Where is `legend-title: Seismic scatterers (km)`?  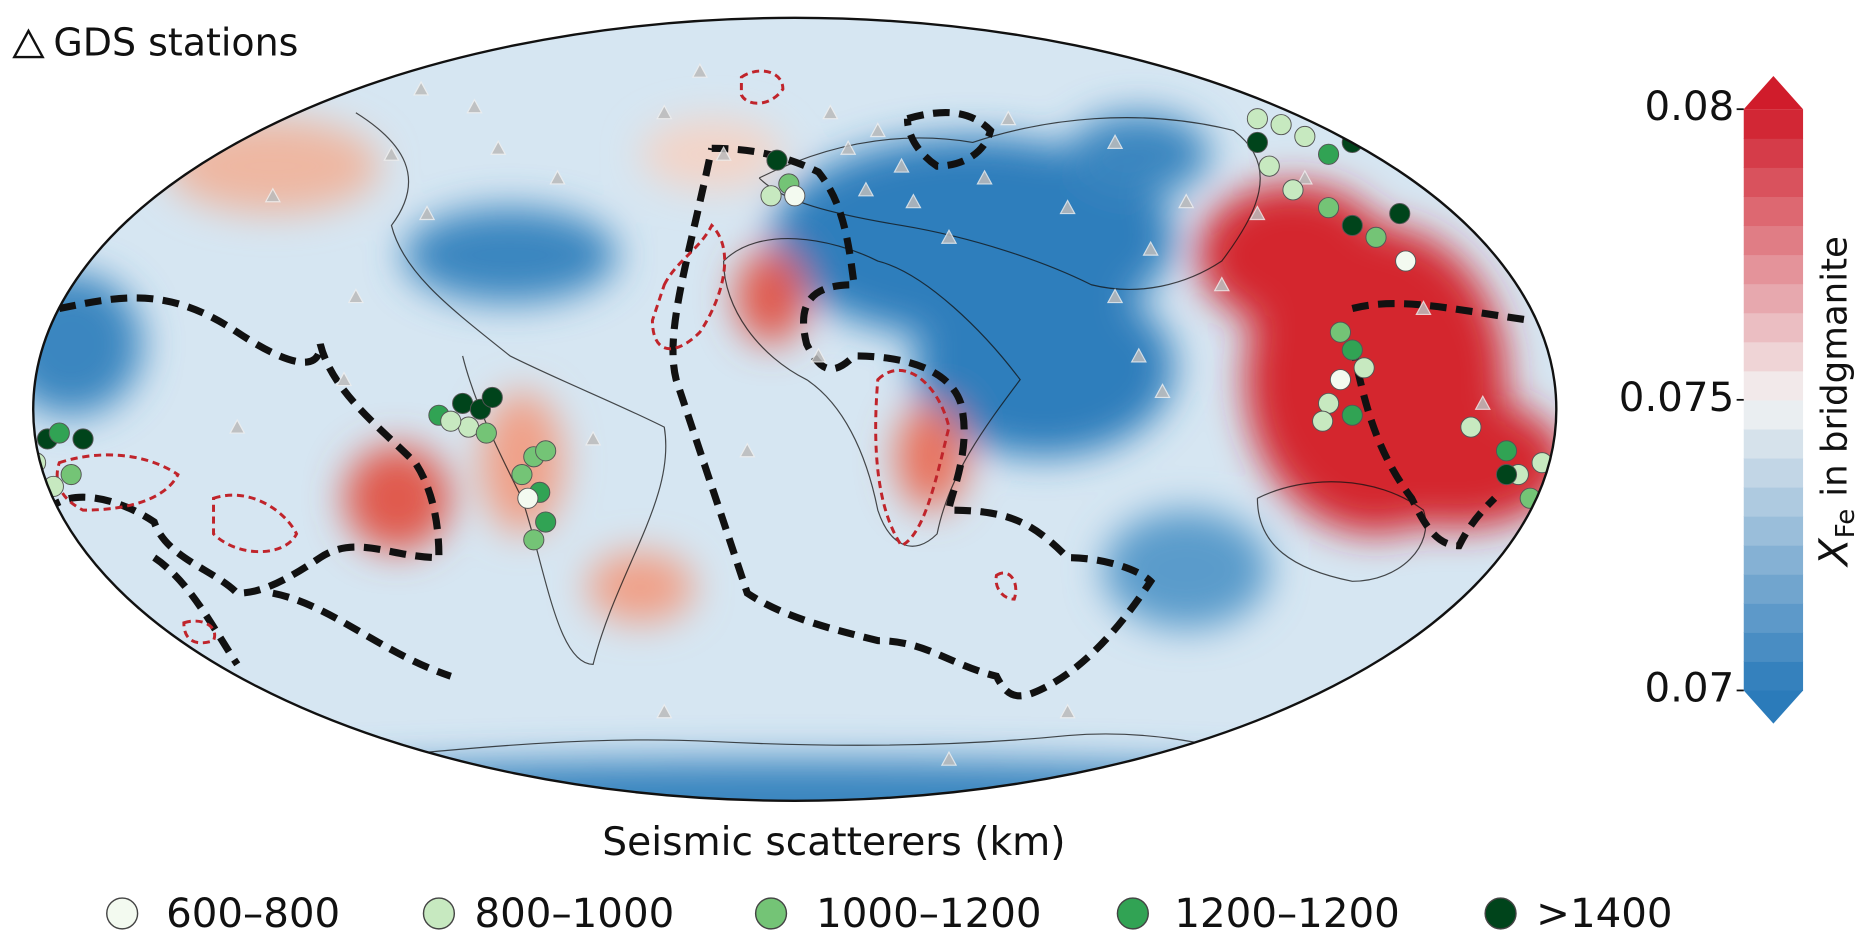
legend-title: Seismic scatterers (km) is located at coordinates (833, 842).